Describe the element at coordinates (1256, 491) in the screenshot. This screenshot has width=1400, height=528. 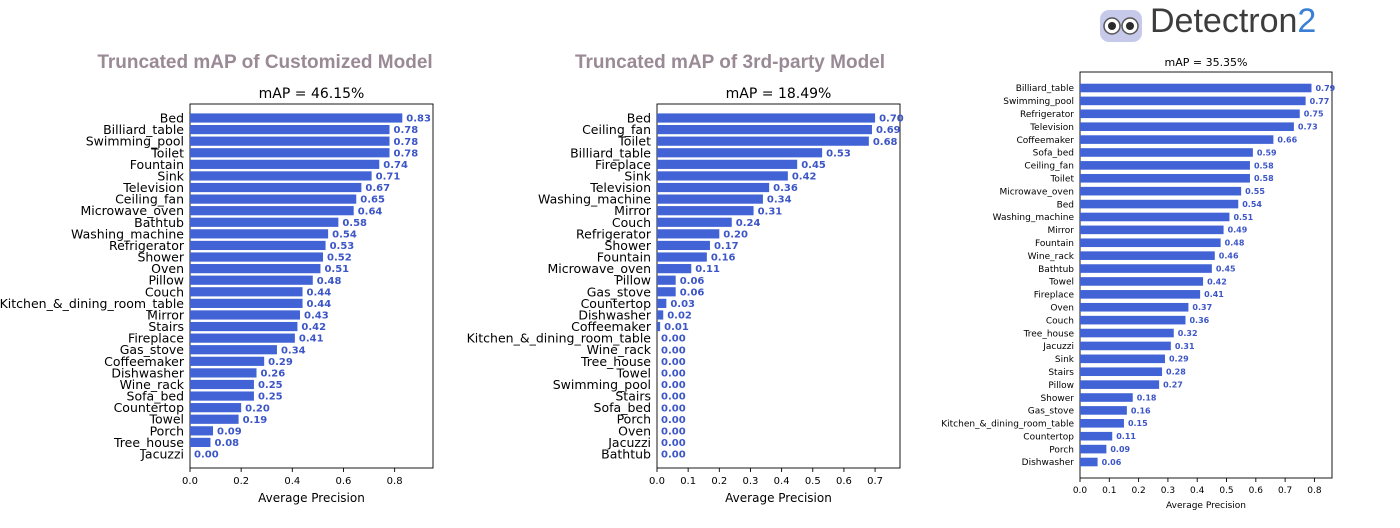
I see `x-tick-label: 0.6` at that location.